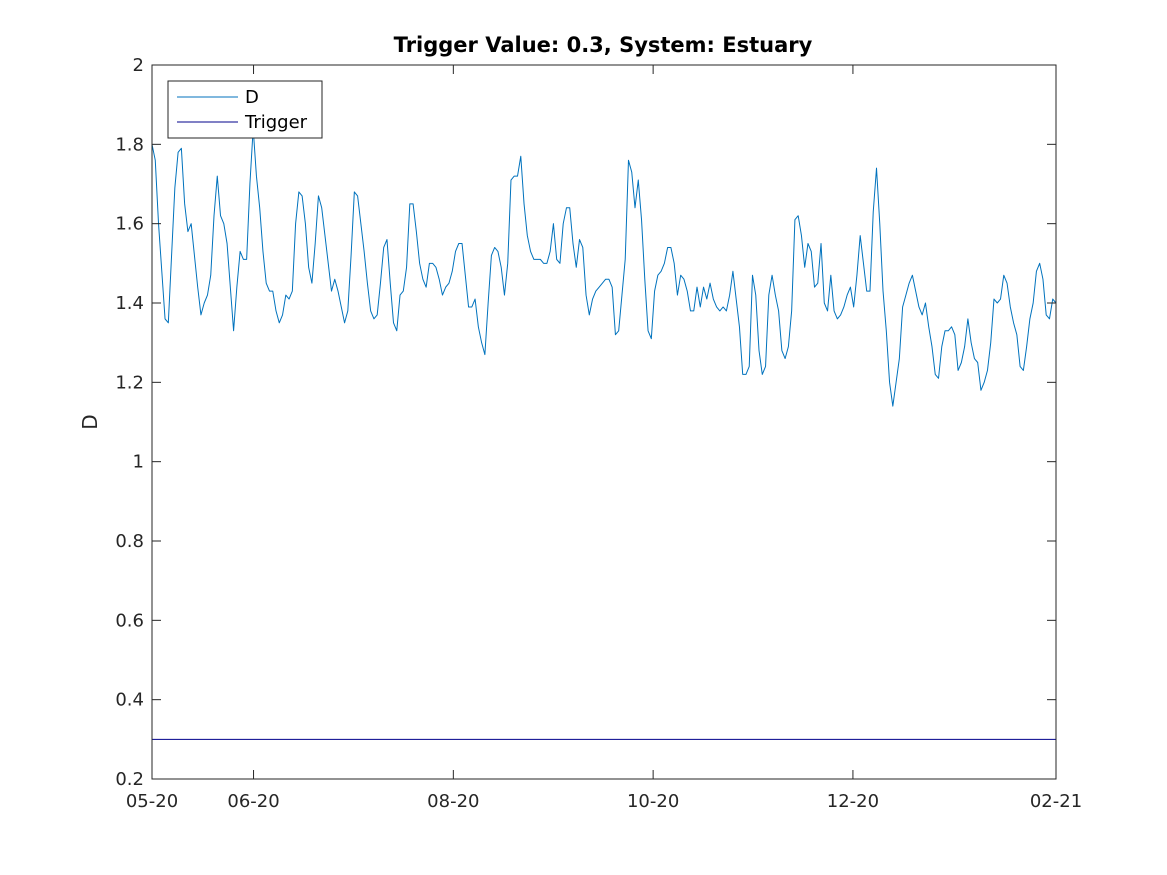  What do you see at coordinates (245, 109) in the screenshot?
I see `legend: D Trigger` at bounding box center [245, 109].